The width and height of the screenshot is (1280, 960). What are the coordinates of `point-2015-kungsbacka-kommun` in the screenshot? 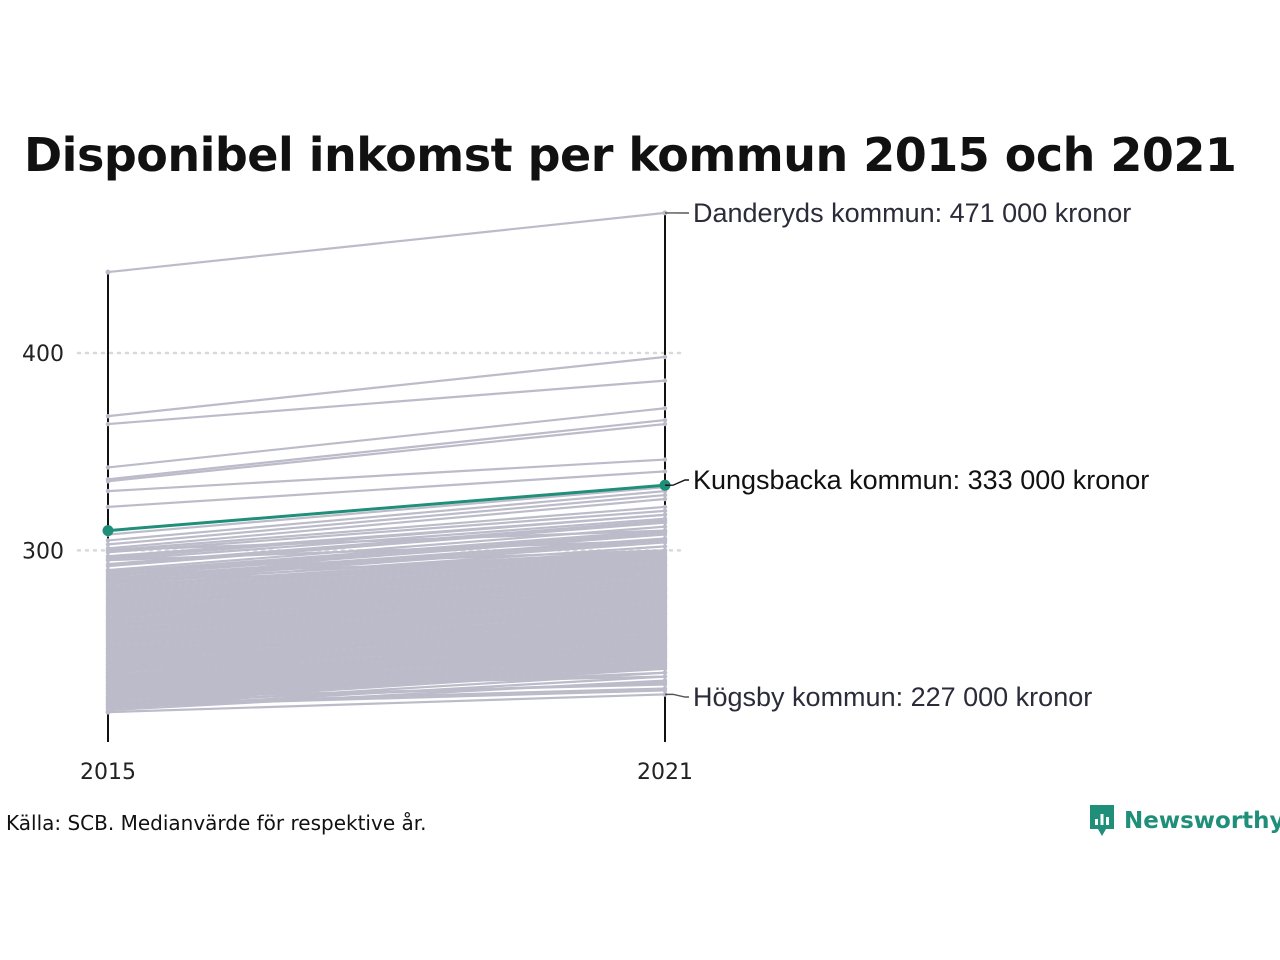 It's located at (108, 531).